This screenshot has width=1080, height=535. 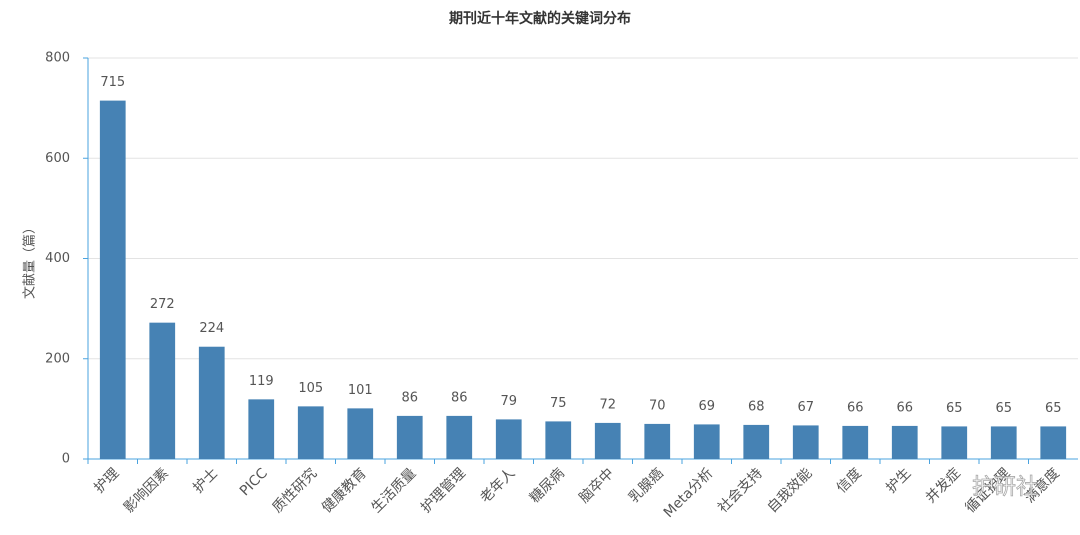 What do you see at coordinates (689, 493) in the screenshot?
I see `x-tick-label: Meta分析` at bounding box center [689, 493].